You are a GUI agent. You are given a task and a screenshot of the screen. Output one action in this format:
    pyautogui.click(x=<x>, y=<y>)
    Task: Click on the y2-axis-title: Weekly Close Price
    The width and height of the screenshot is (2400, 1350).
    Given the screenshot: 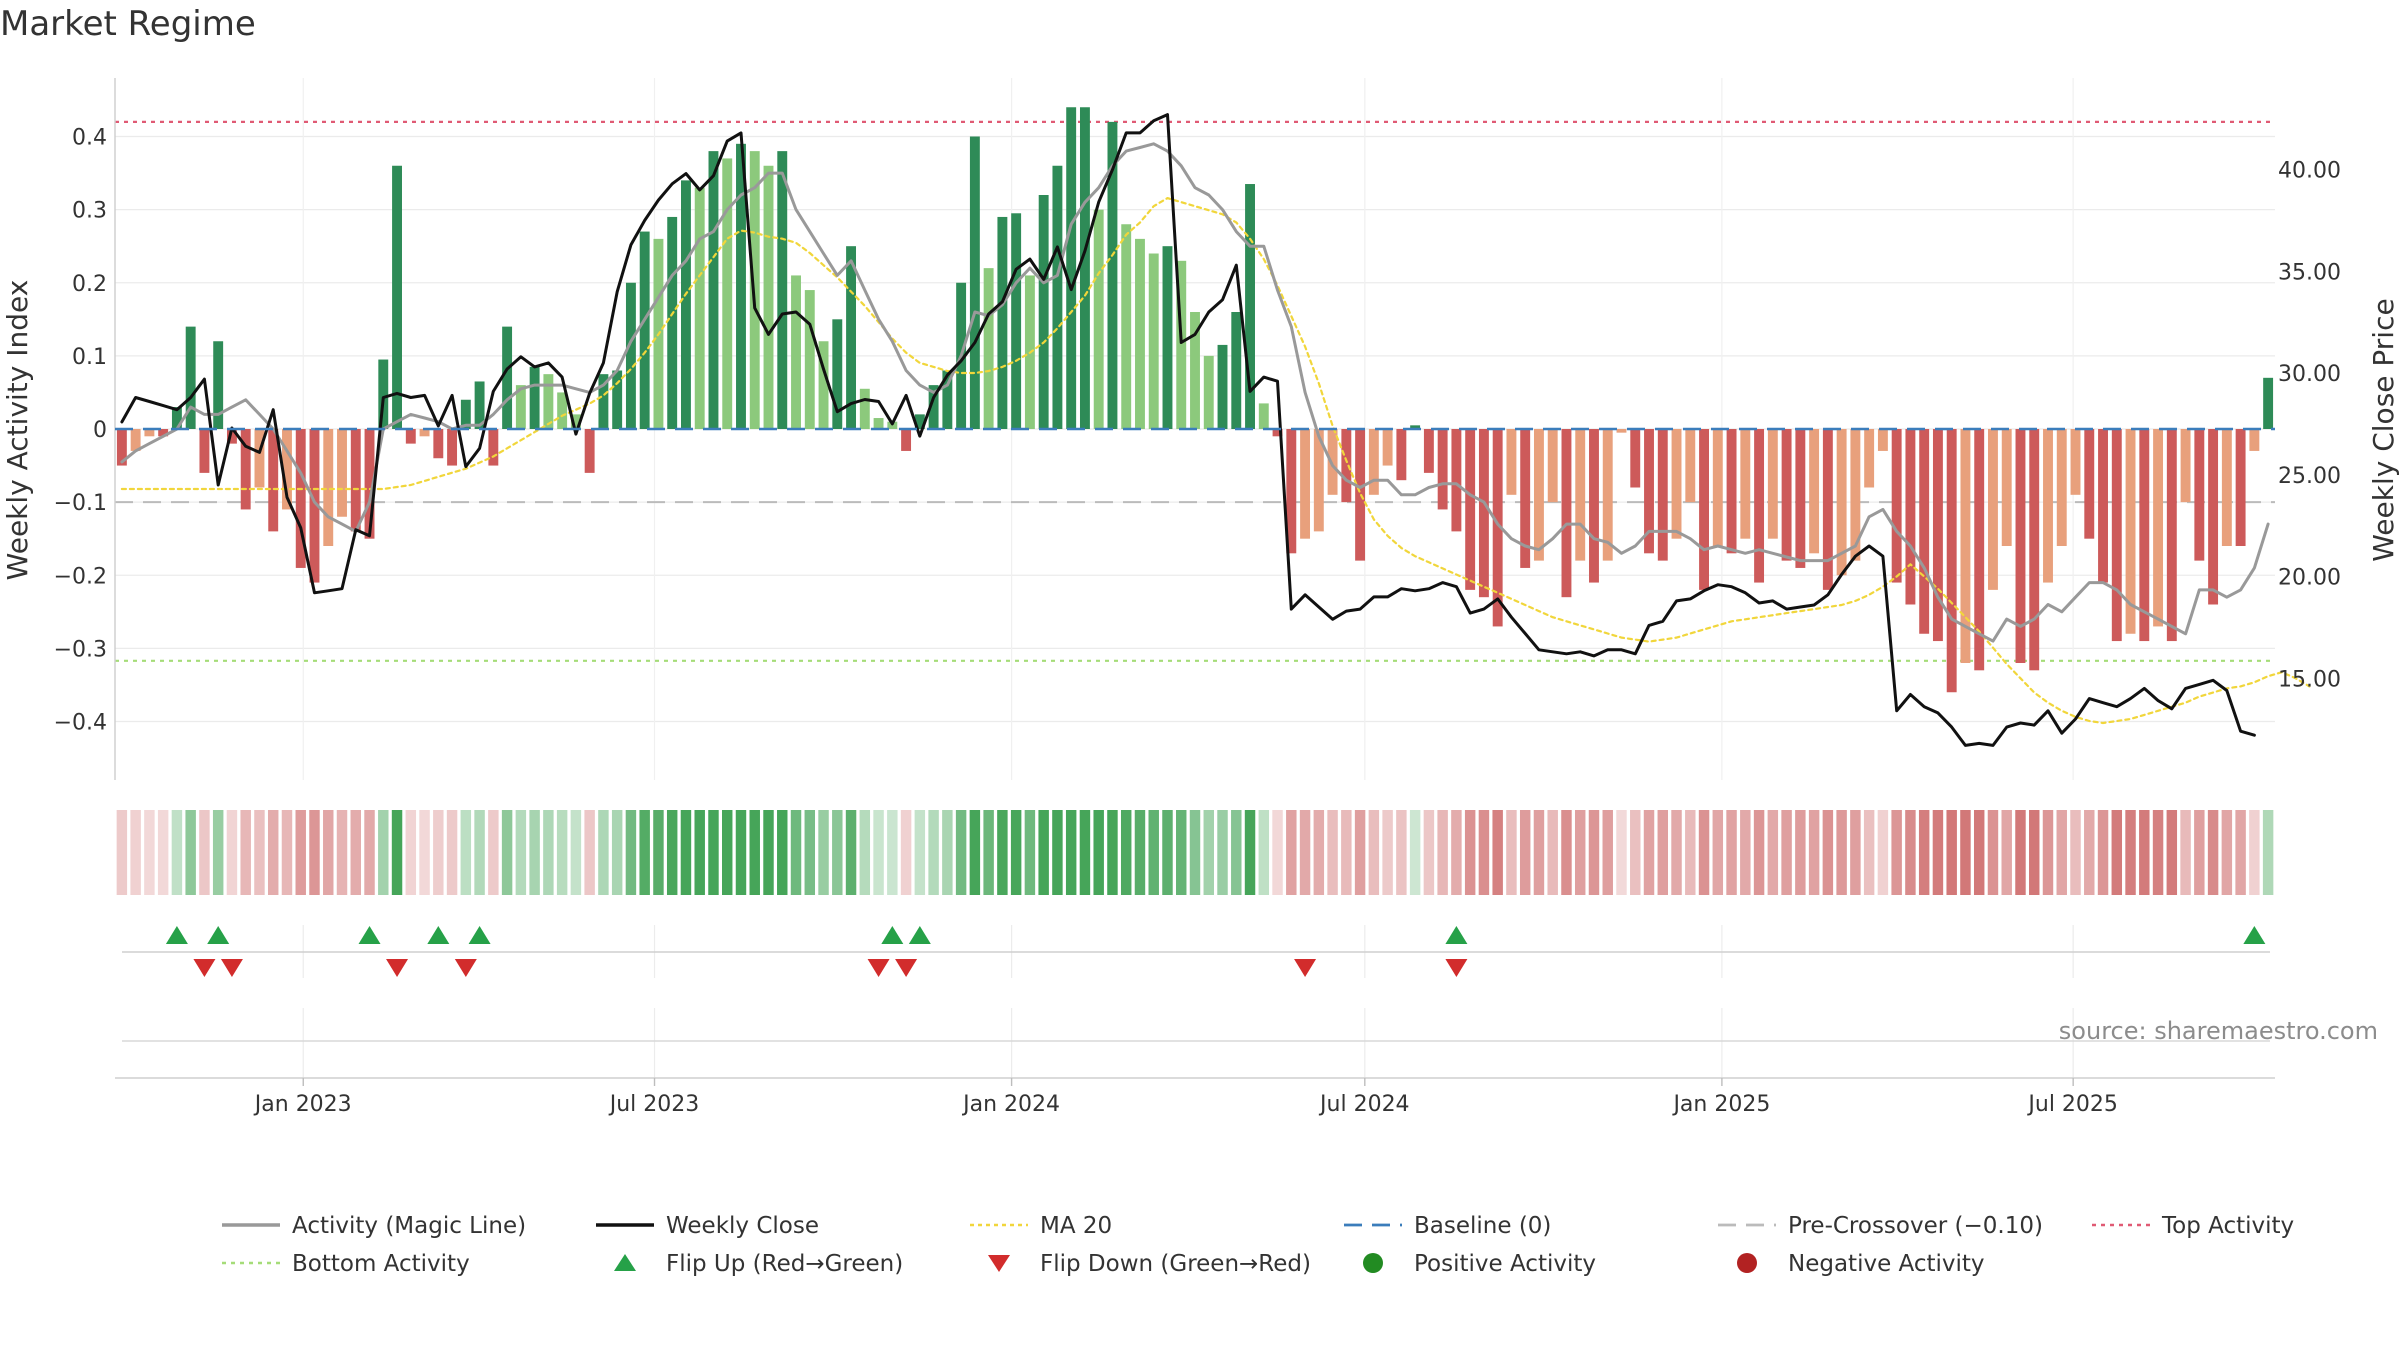 What is the action you would take?
    pyautogui.click(x=2383, y=429)
    